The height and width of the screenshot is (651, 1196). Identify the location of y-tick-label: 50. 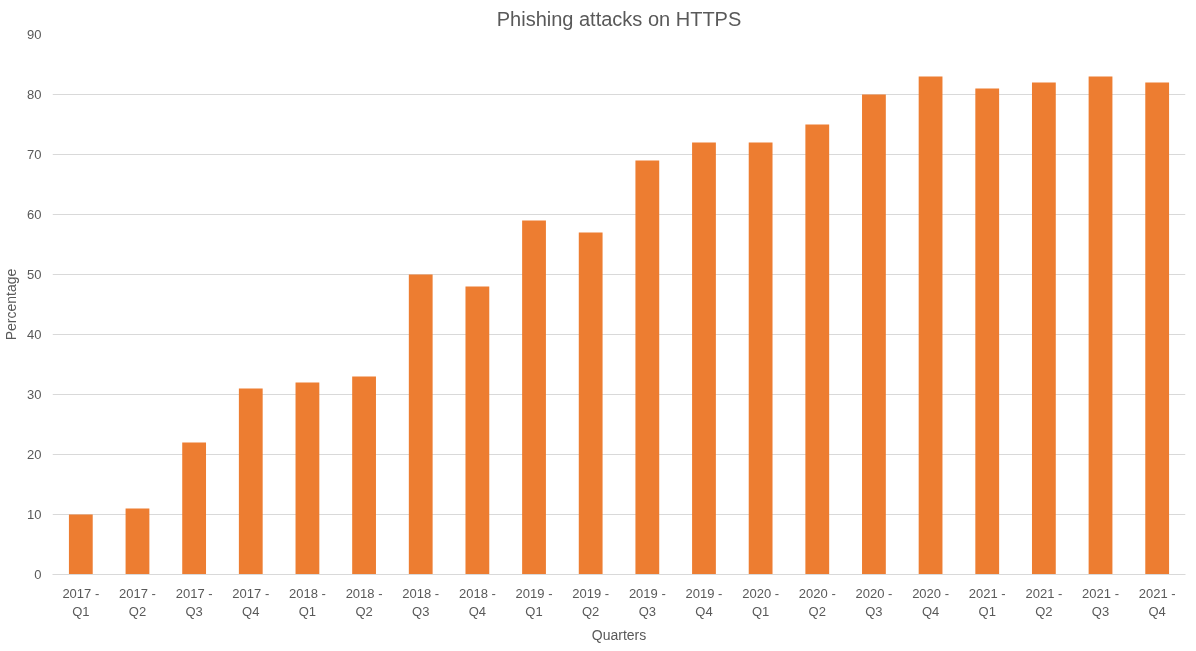
(34, 274).